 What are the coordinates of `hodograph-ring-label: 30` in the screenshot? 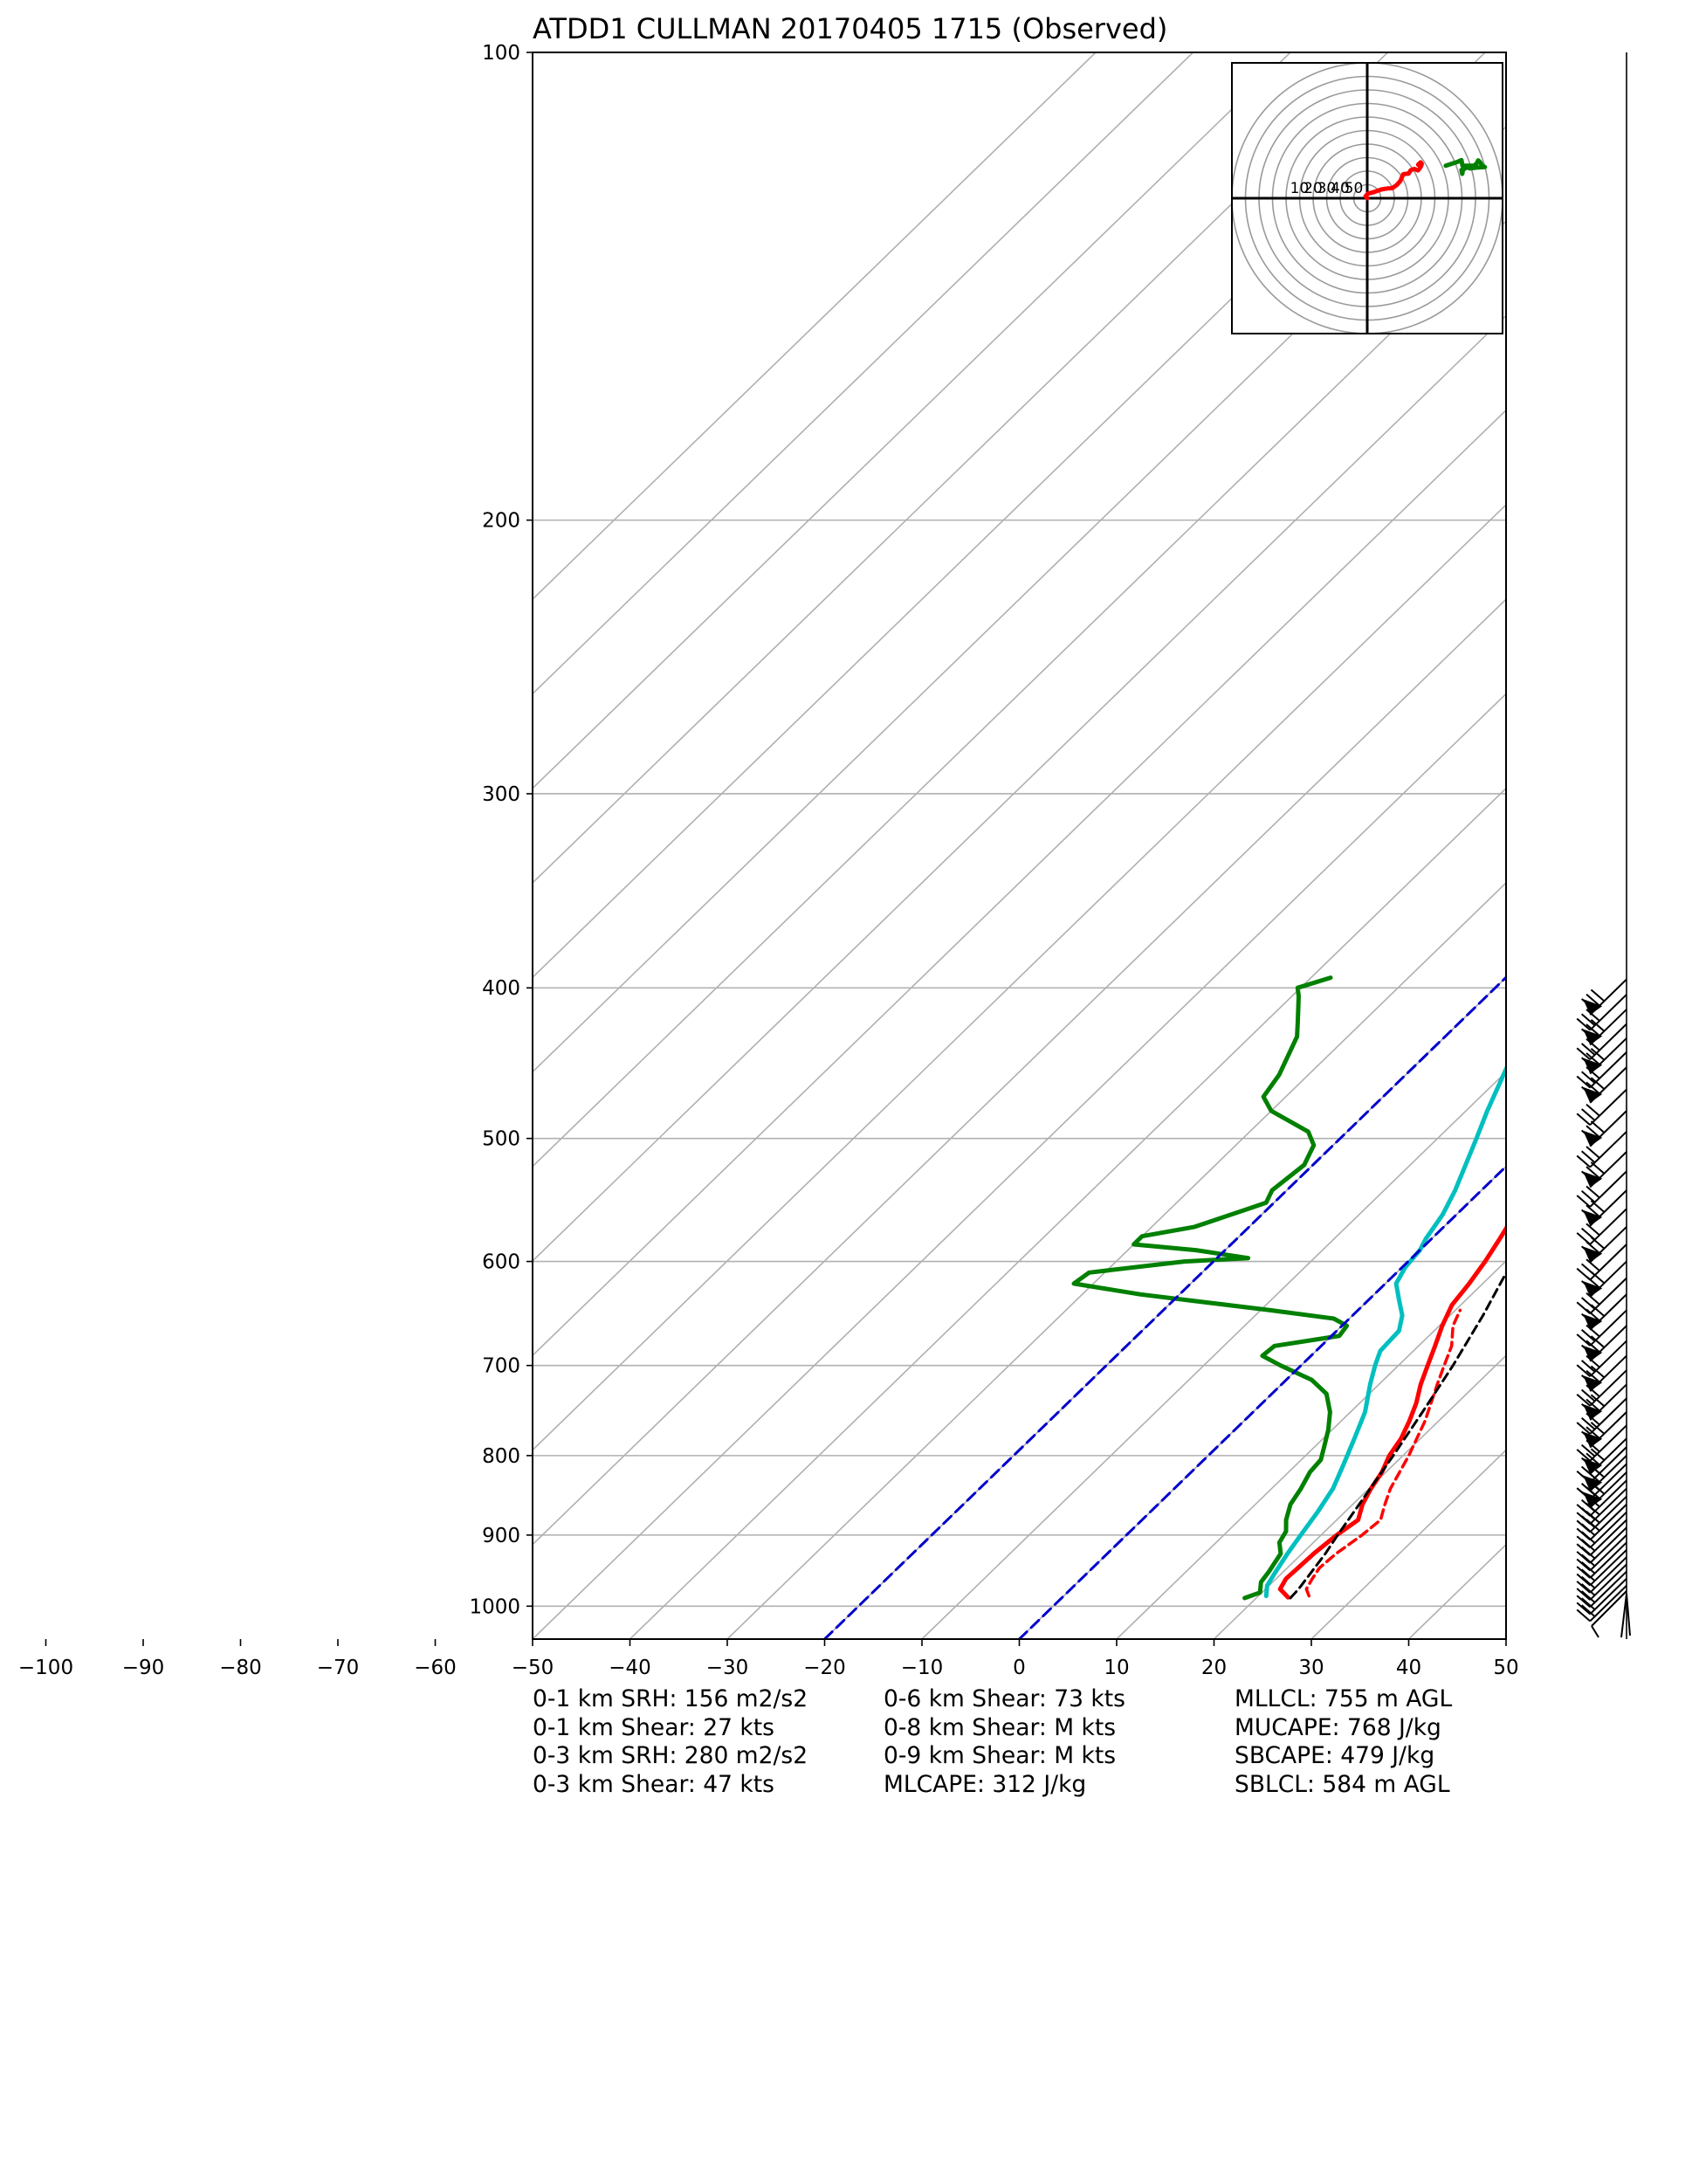 It's located at (1327, 188).